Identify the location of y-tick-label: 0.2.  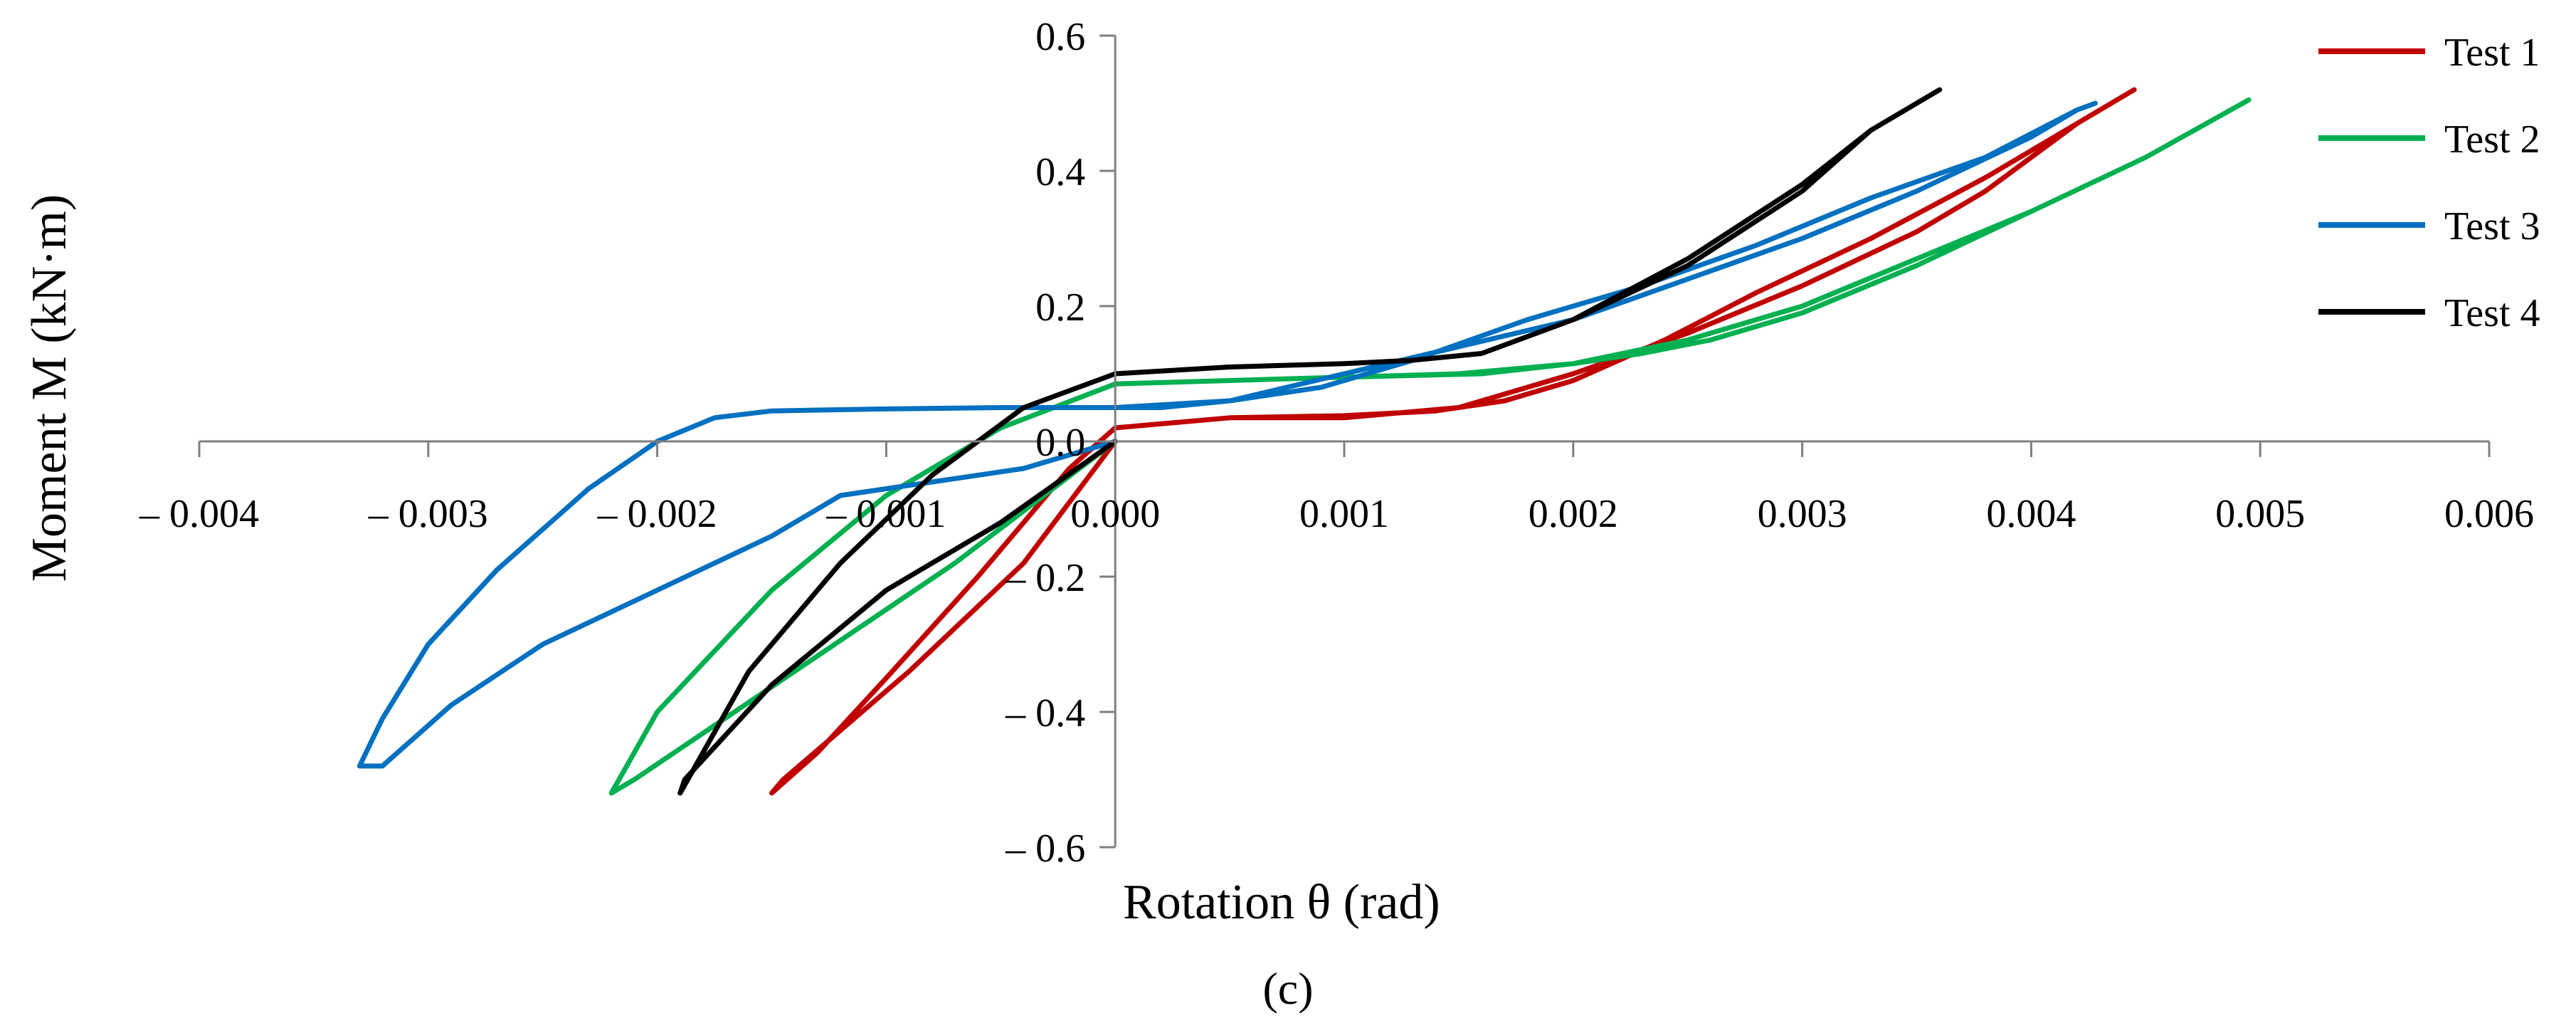
(1060, 307).